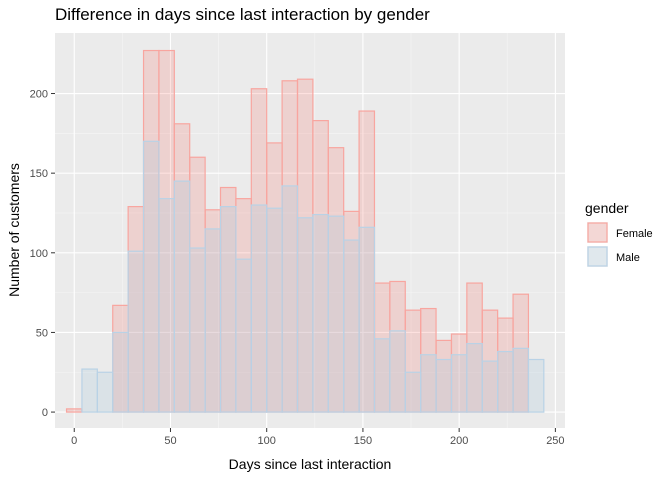 This screenshot has width=672, height=480. I want to click on x-axis-title: Days since last interaction, so click(310, 464).